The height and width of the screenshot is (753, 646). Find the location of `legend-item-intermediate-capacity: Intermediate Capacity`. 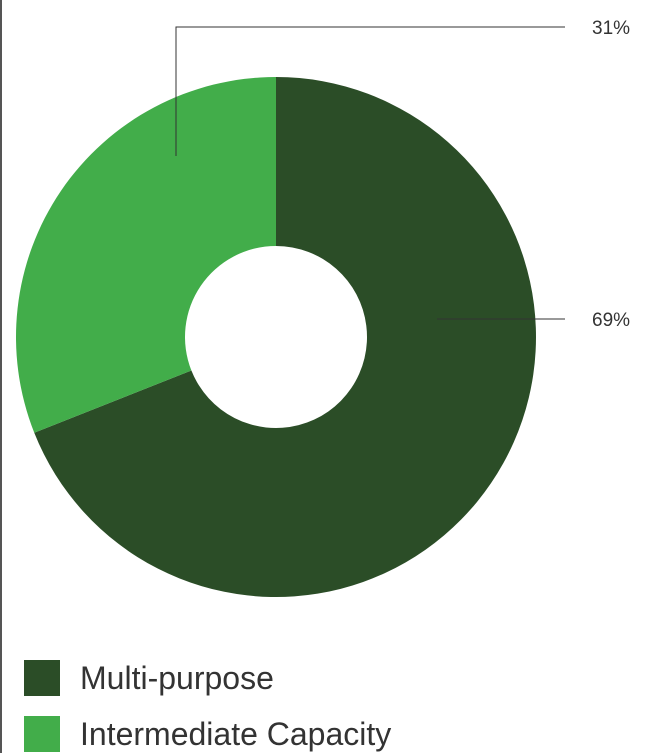

legend-item-intermediate-capacity: Intermediate Capacity is located at coordinates (207, 734).